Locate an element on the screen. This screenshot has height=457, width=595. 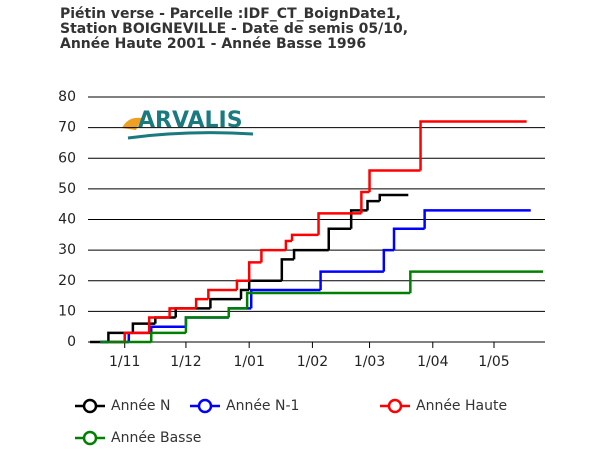
y-tick-label: 50 is located at coordinates (67, 189).